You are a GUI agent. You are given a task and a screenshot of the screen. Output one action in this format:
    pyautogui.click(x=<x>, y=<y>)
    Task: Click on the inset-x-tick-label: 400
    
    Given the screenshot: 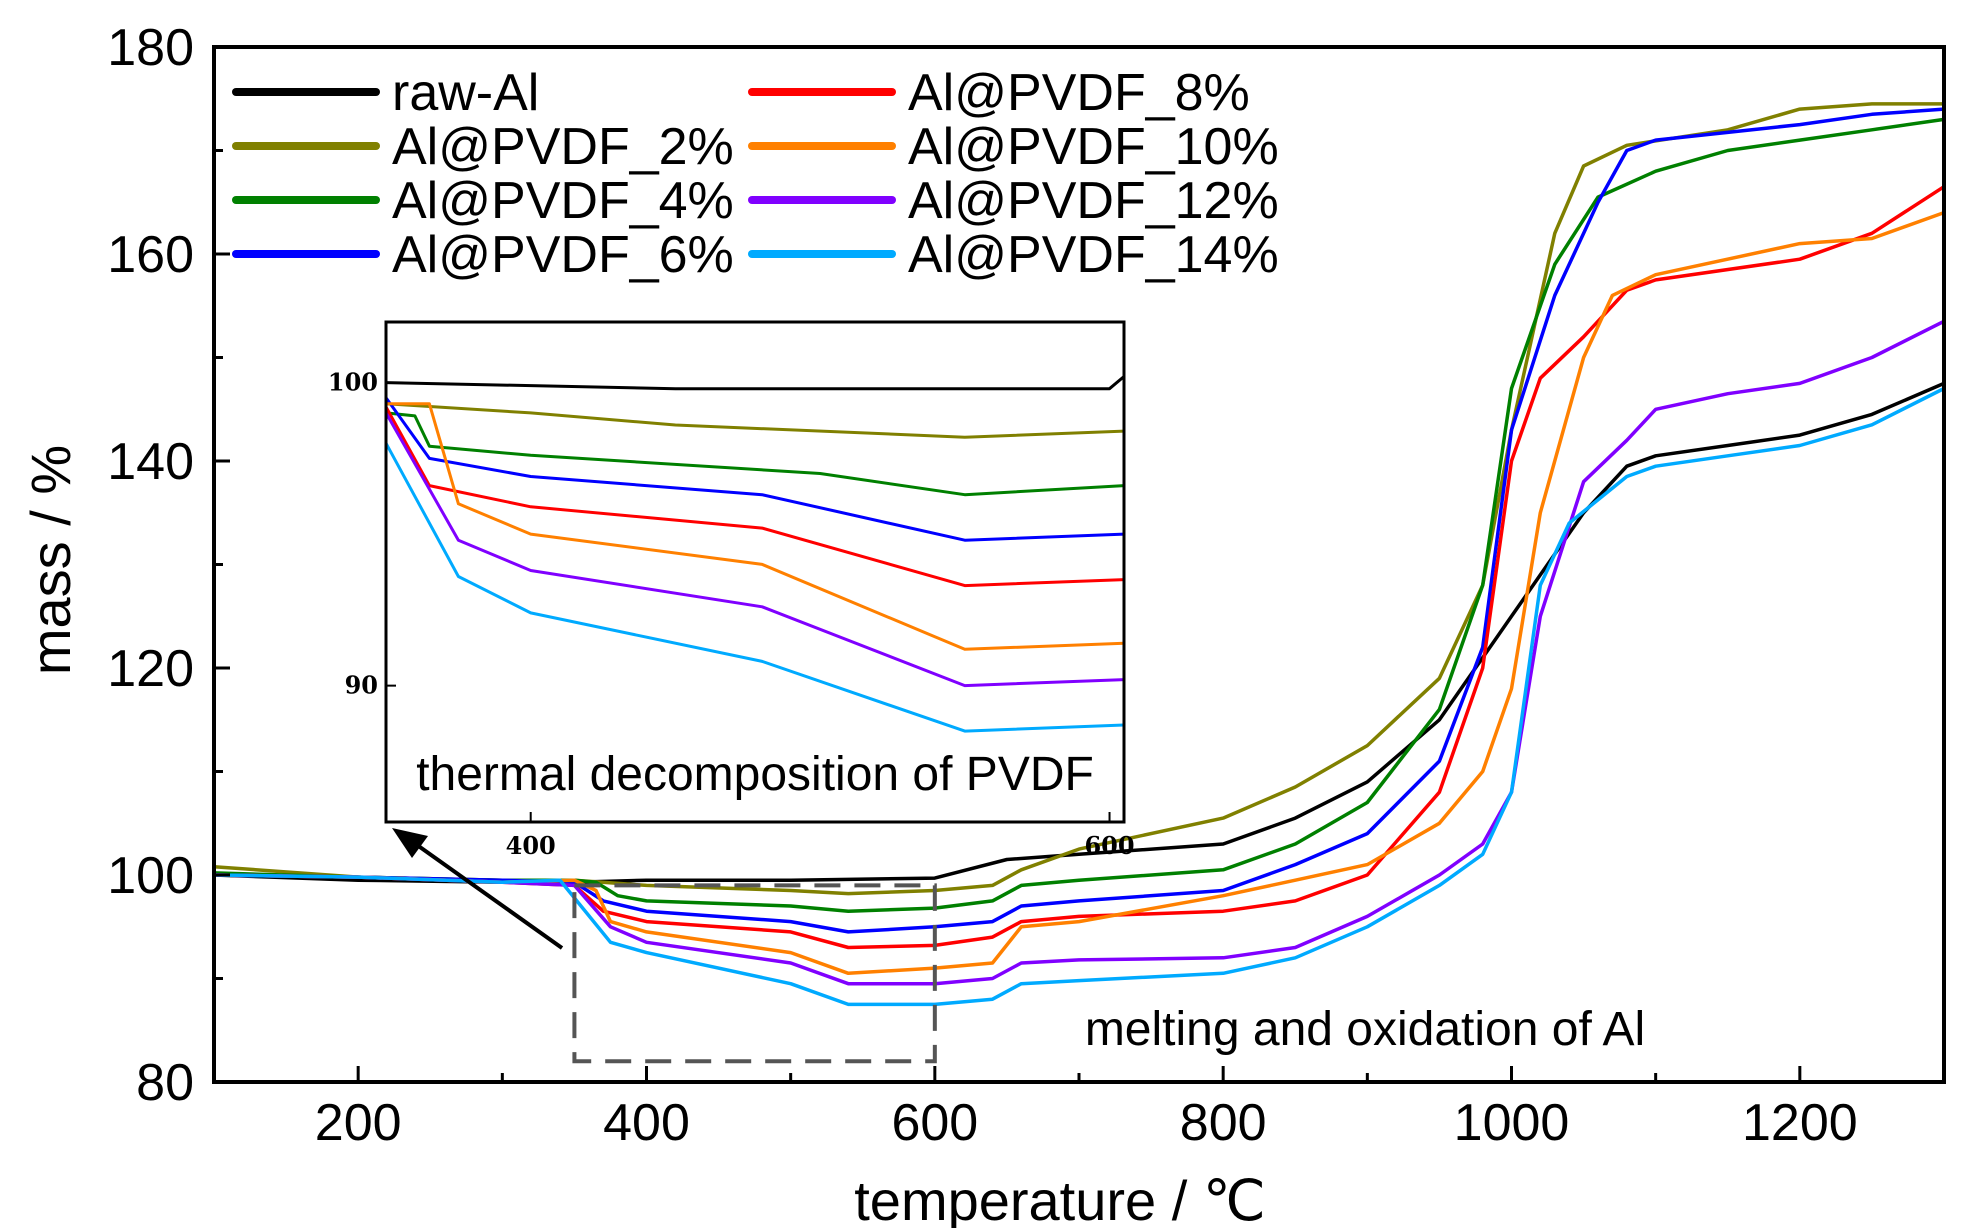 What is the action you would take?
    pyautogui.click(x=531, y=845)
    